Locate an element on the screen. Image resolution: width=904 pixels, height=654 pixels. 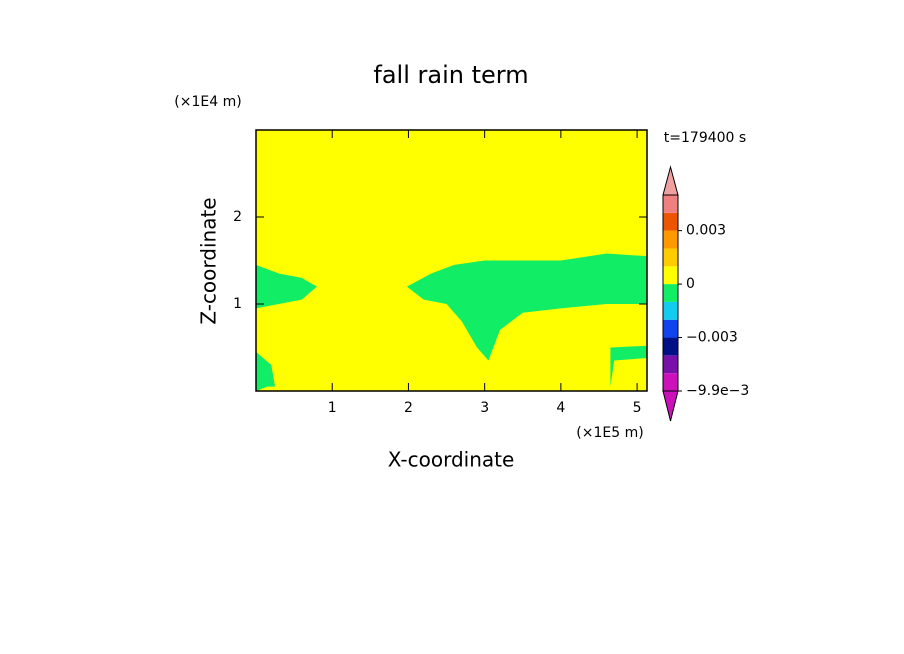
colorbar-tick-label: 0.003 is located at coordinates (706, 231).